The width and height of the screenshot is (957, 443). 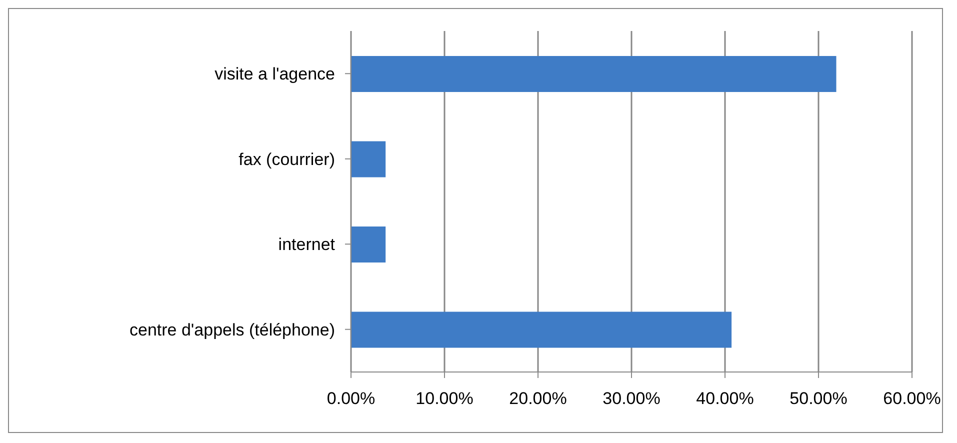 What do you see at coordinates (819, 398) in the screenshot?
I see `x-tick-label: 50.00%` at bounding box center [819, 398].